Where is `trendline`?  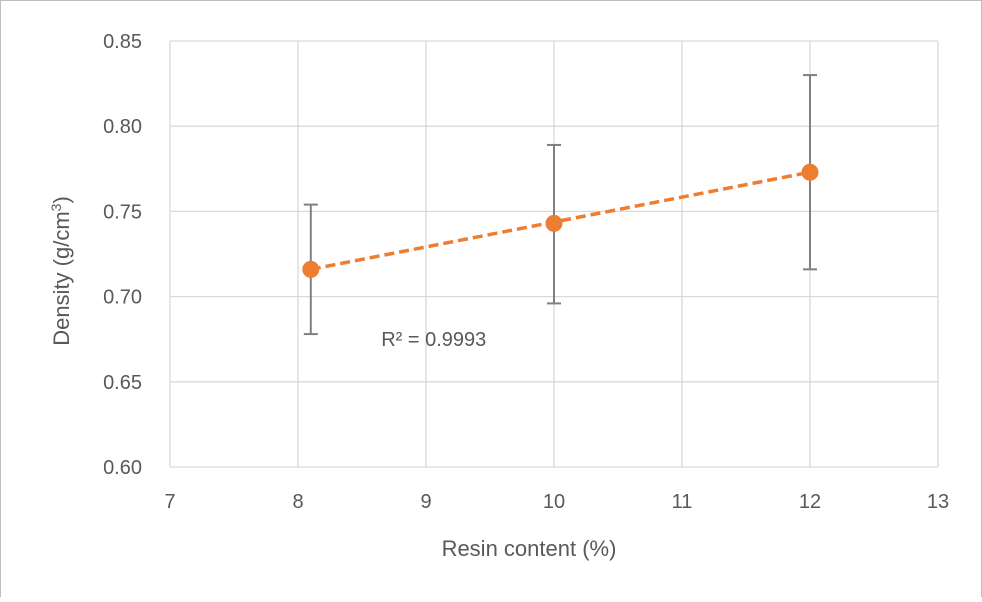
trendline is located at coordinates (560, 221).